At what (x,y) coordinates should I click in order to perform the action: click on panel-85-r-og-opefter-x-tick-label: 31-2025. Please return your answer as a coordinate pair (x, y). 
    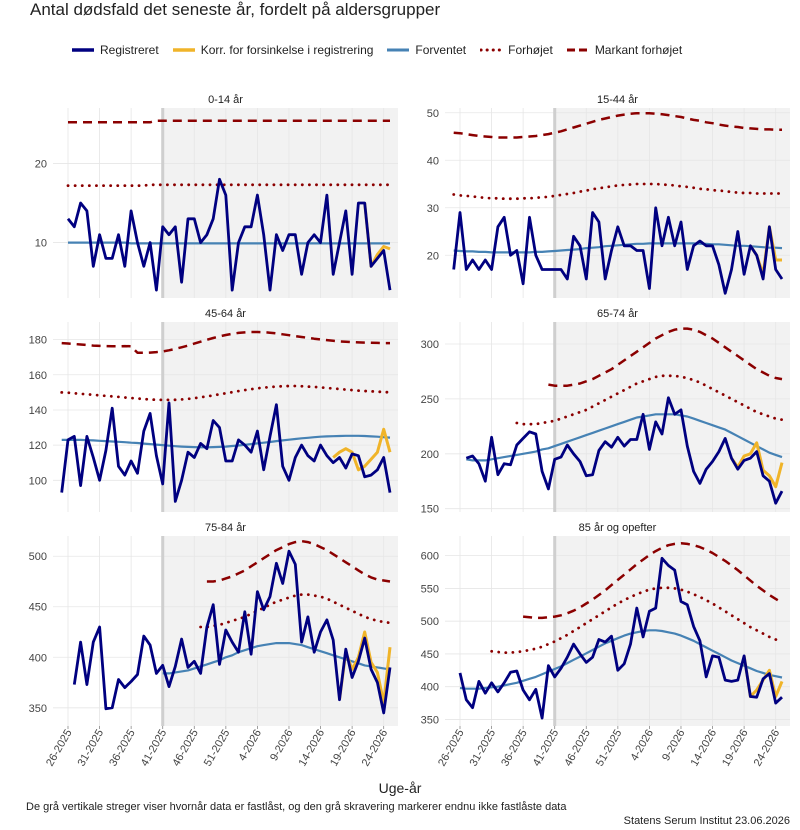
    Looking at the image, I should click on (483, 748).